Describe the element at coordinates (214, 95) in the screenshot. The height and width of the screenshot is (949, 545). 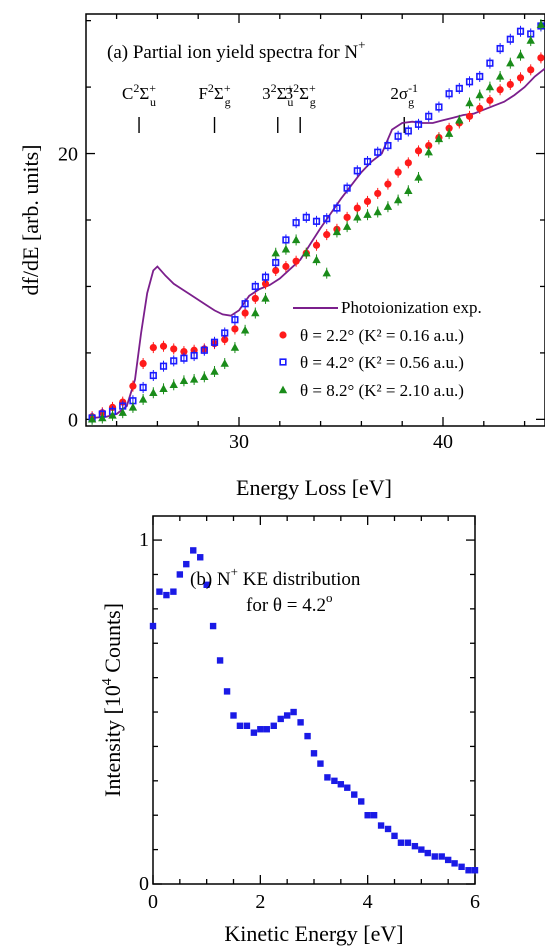
I see `state-label: F2Σ+ g` at that location.